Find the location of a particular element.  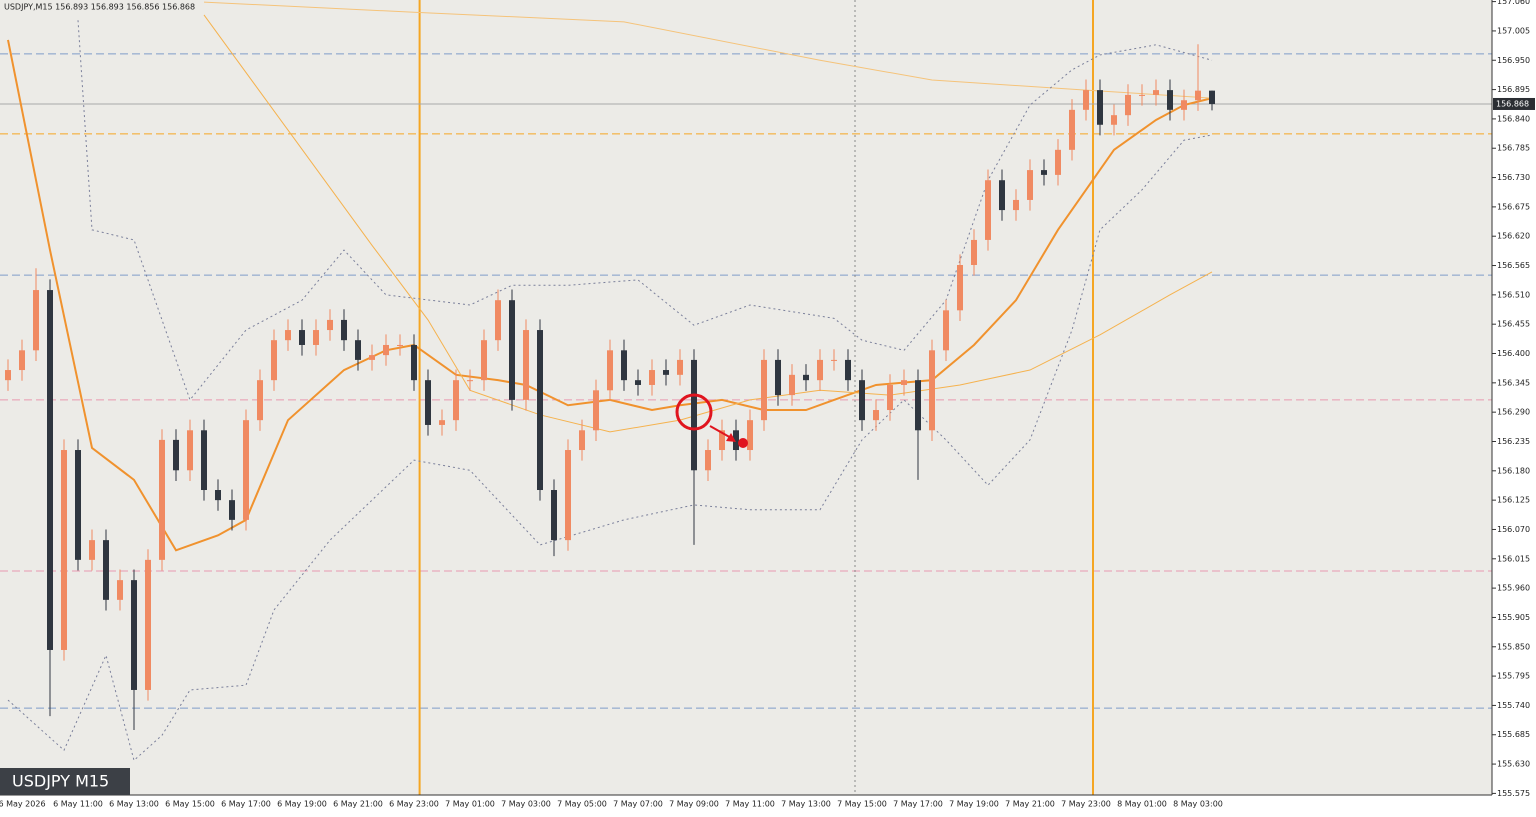

x-tick-label: 8 May 01:00 is located at coordinates (1142, 804).